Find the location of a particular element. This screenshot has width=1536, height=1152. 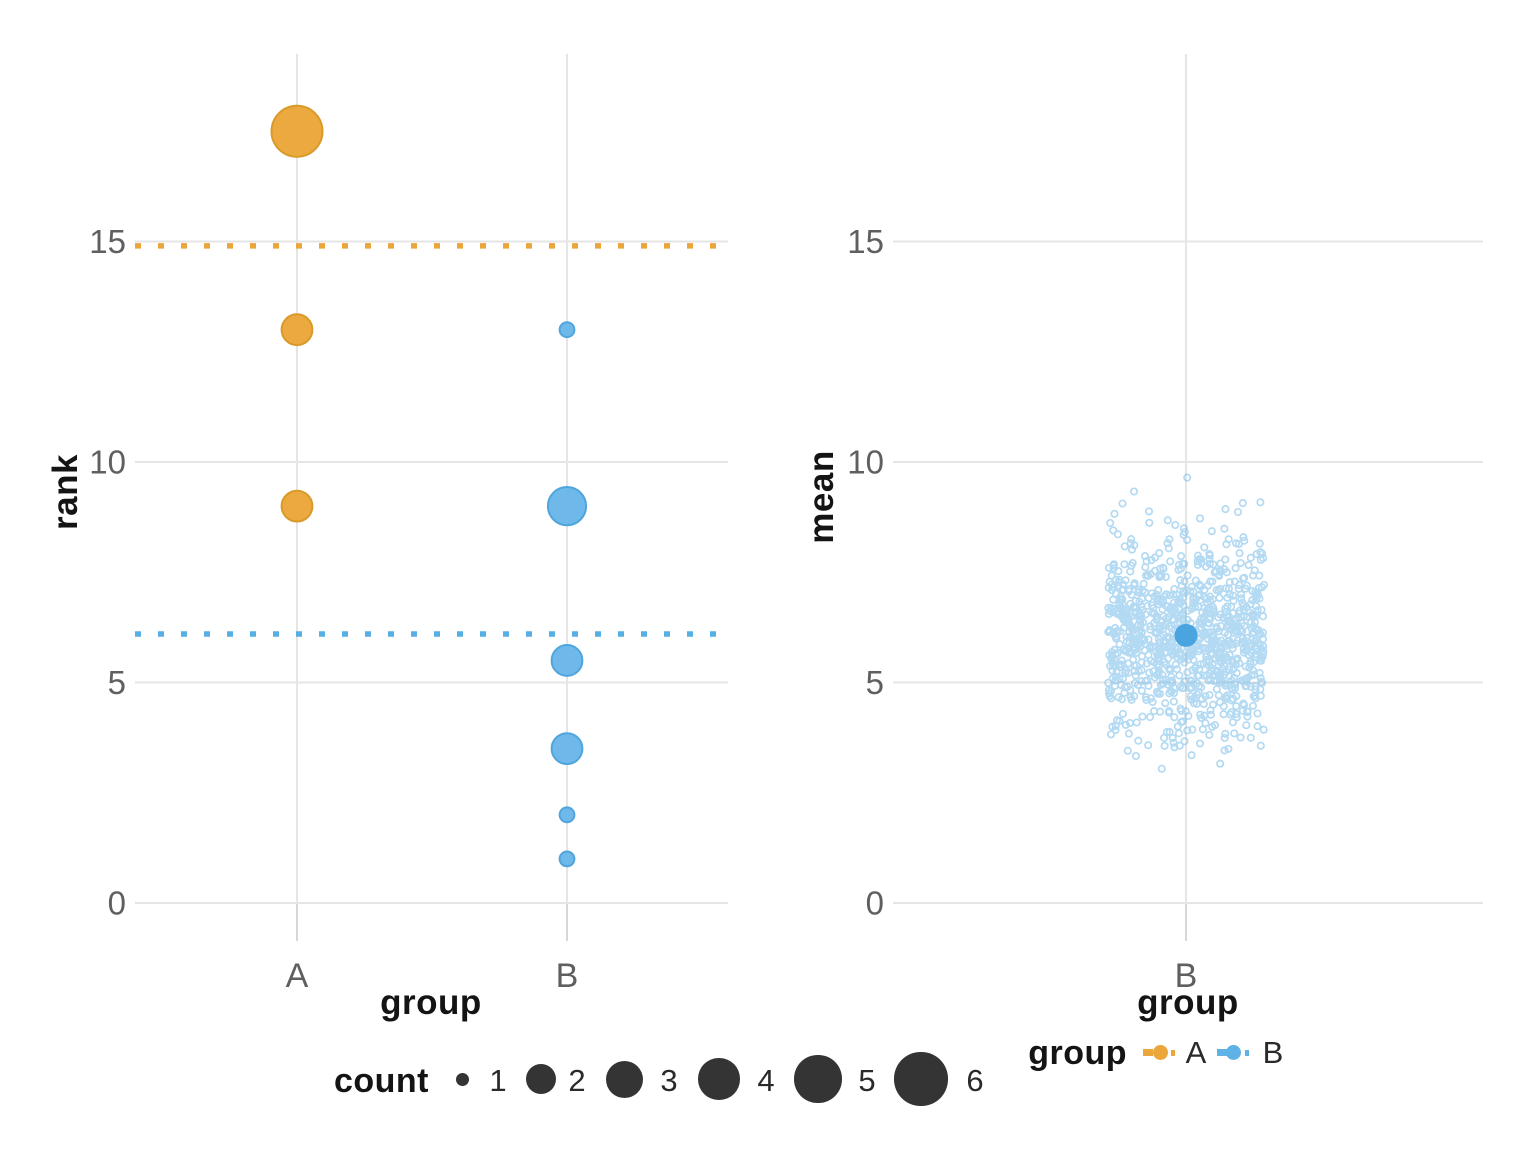

group-b-legend-label: B is located at coordinates (1273, 1052).